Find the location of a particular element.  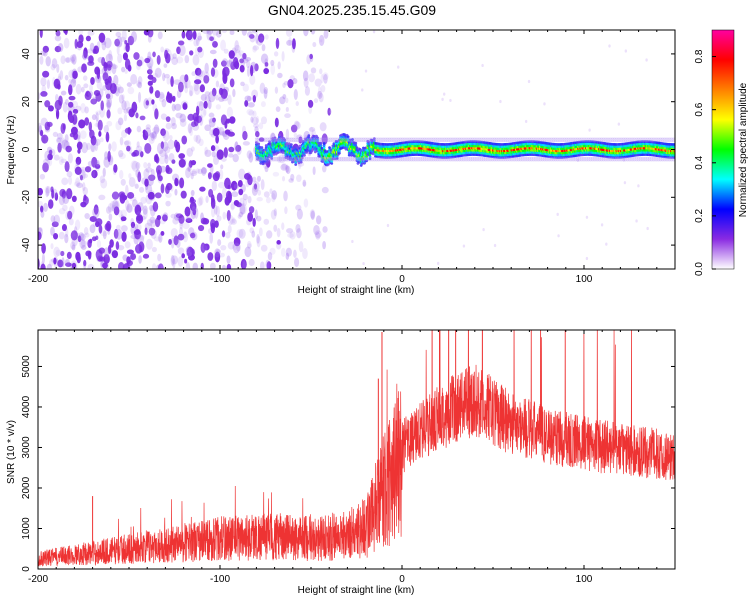

spectrogram-y-axis-label: Frequency (Hz) is located at coordinates (11, 150).